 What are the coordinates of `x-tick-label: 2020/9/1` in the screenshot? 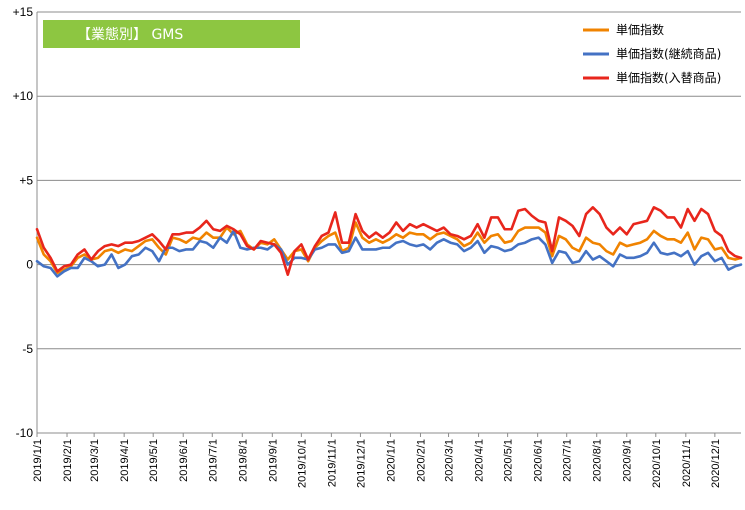 It's located at (628, 460).